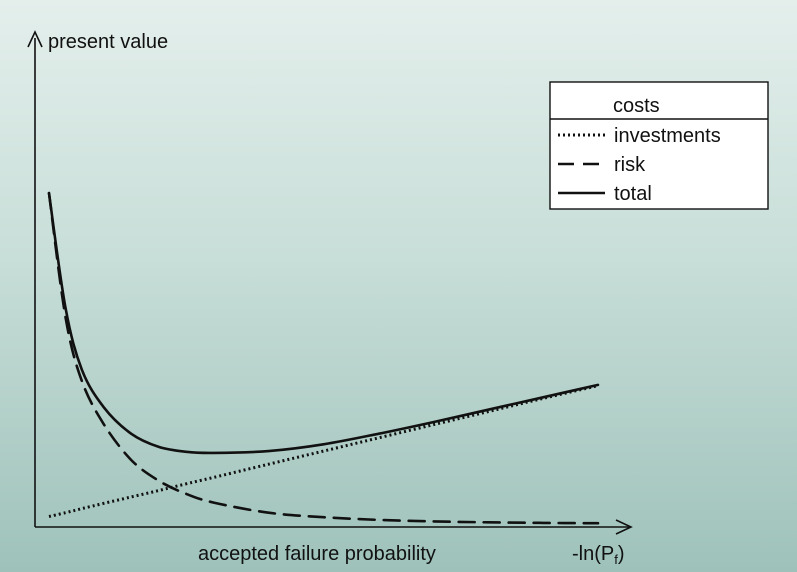 Image resolution: width=797 pixels, height=572 pixels. What do you see at coordinates (108, 42) in the screenshot?
I see `y-axis-label: present value` at bounding box center [108, 42].